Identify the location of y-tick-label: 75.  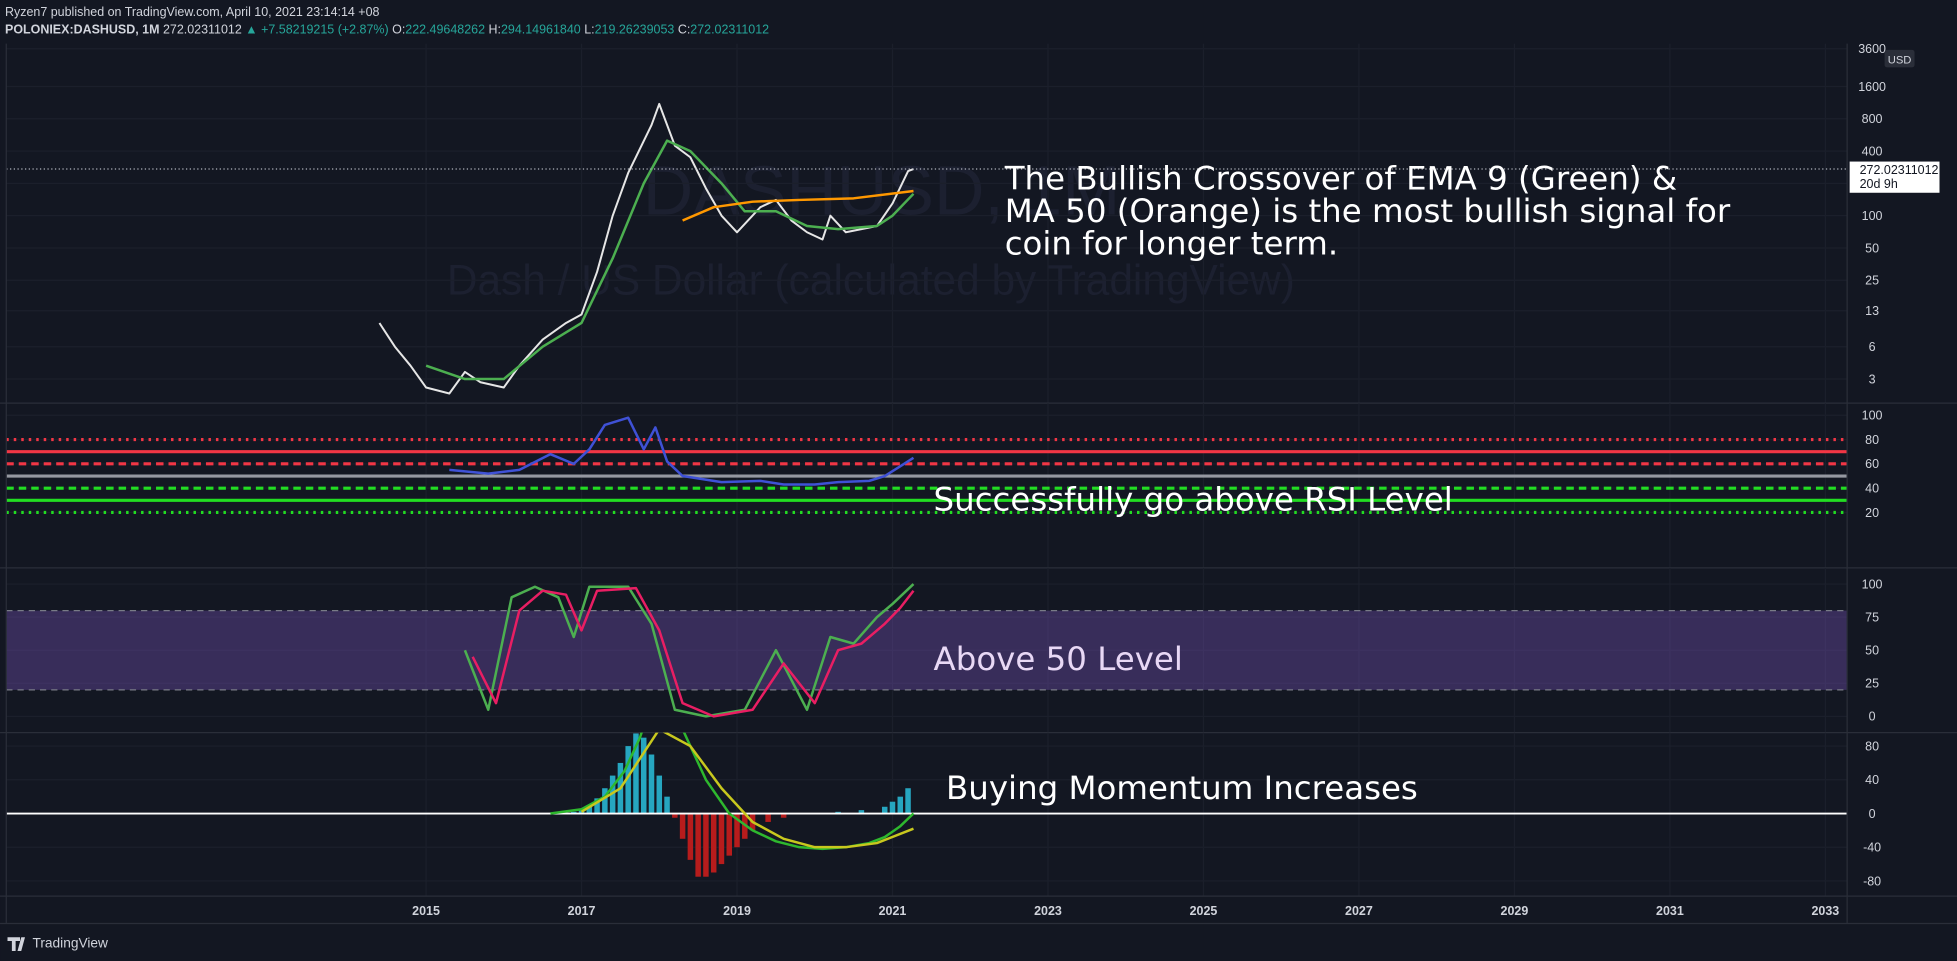
(1872, 618).